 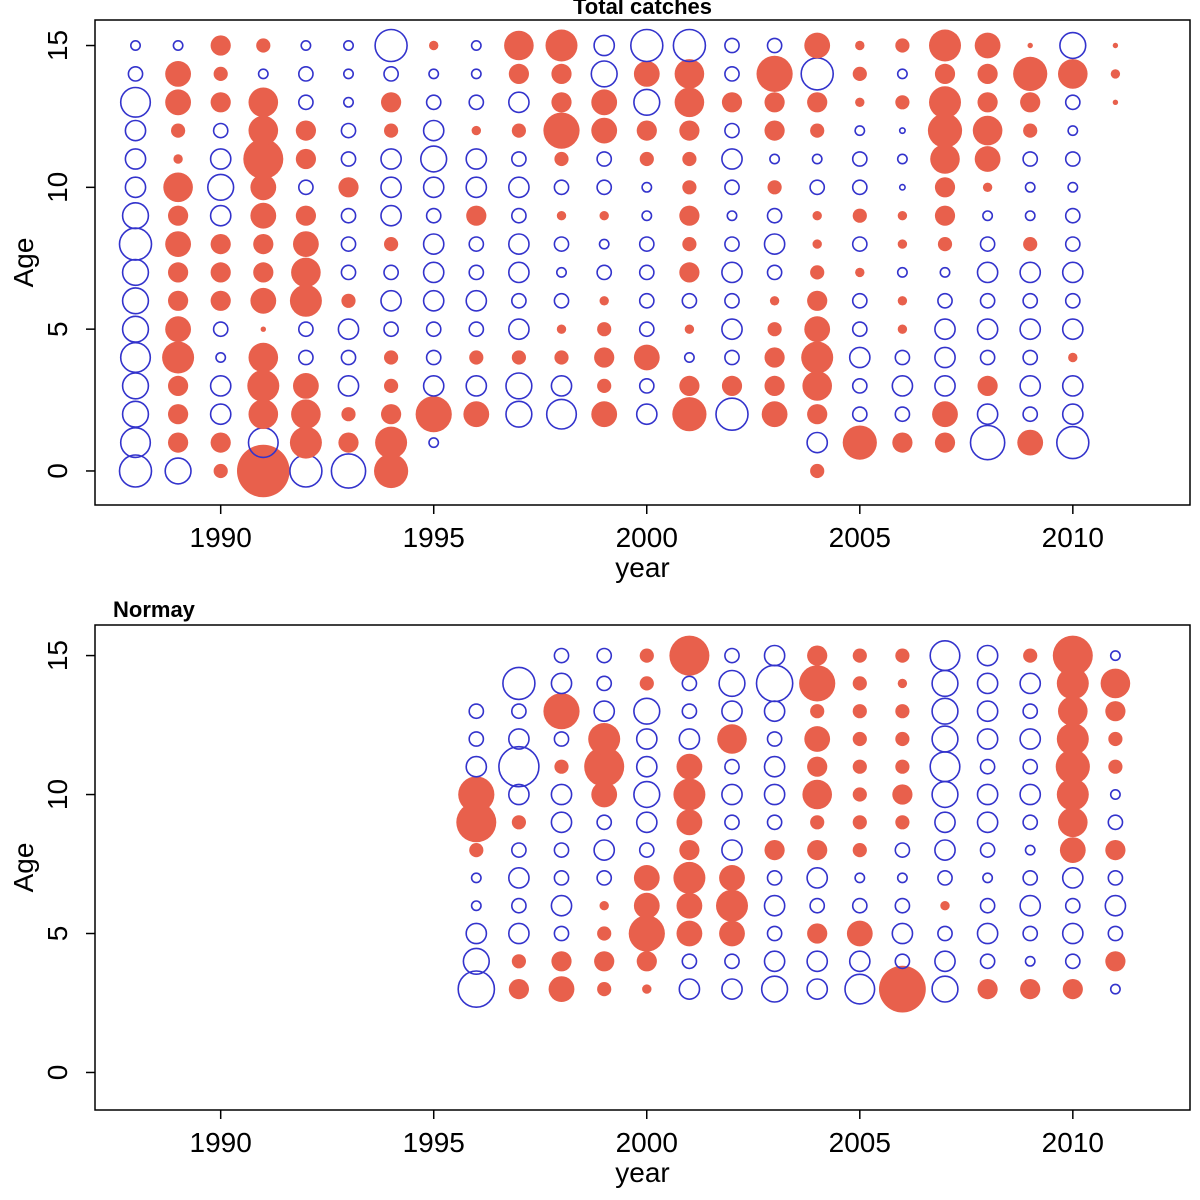 What do you see at coordinates (642, 567) in the screenshot?
I see `x-axis-label: year` at bounding box center [642, 567].